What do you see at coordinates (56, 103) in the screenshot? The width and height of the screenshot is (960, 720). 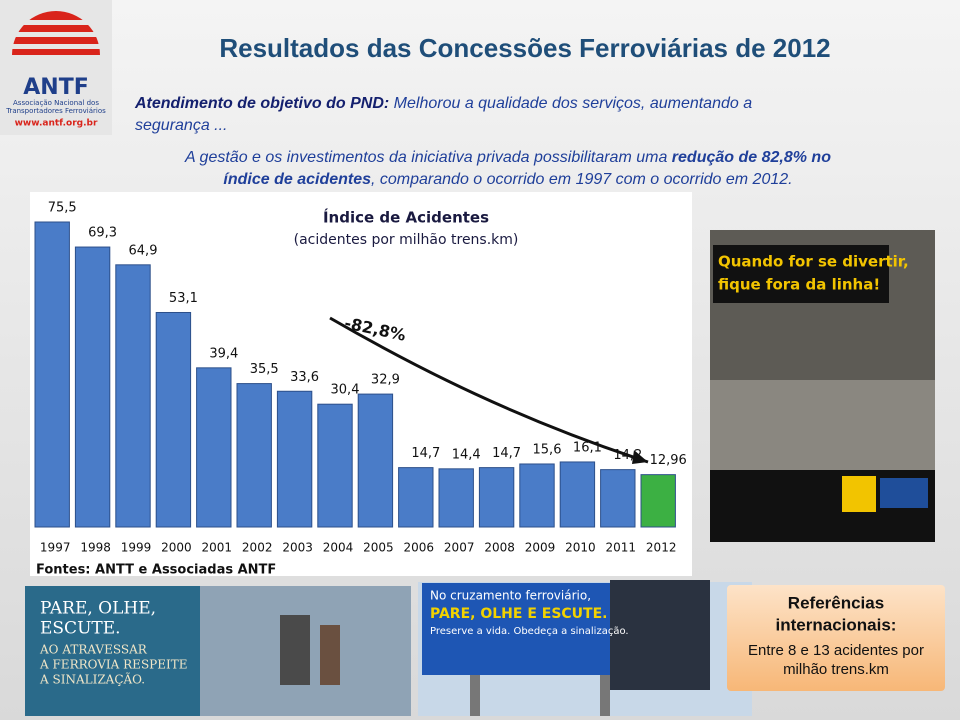 I see `logo-text: Associação Nacional dos` at bounding box center [56, 103].